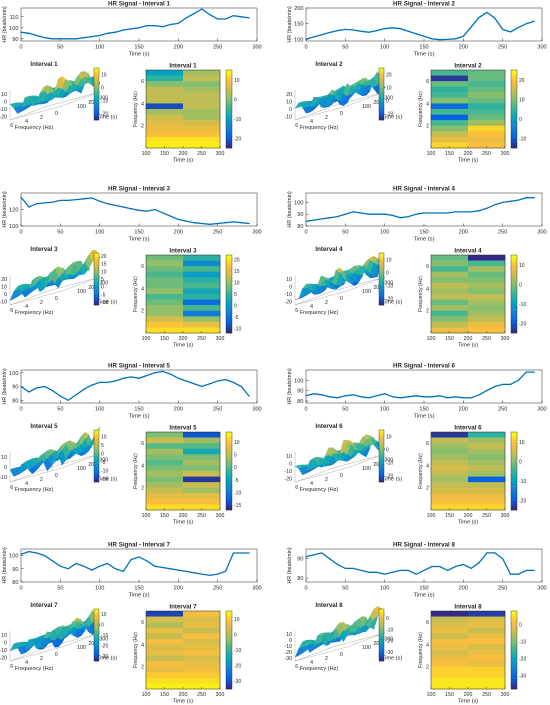  I want to click on y-tick-label: 200, so click(92, 103).